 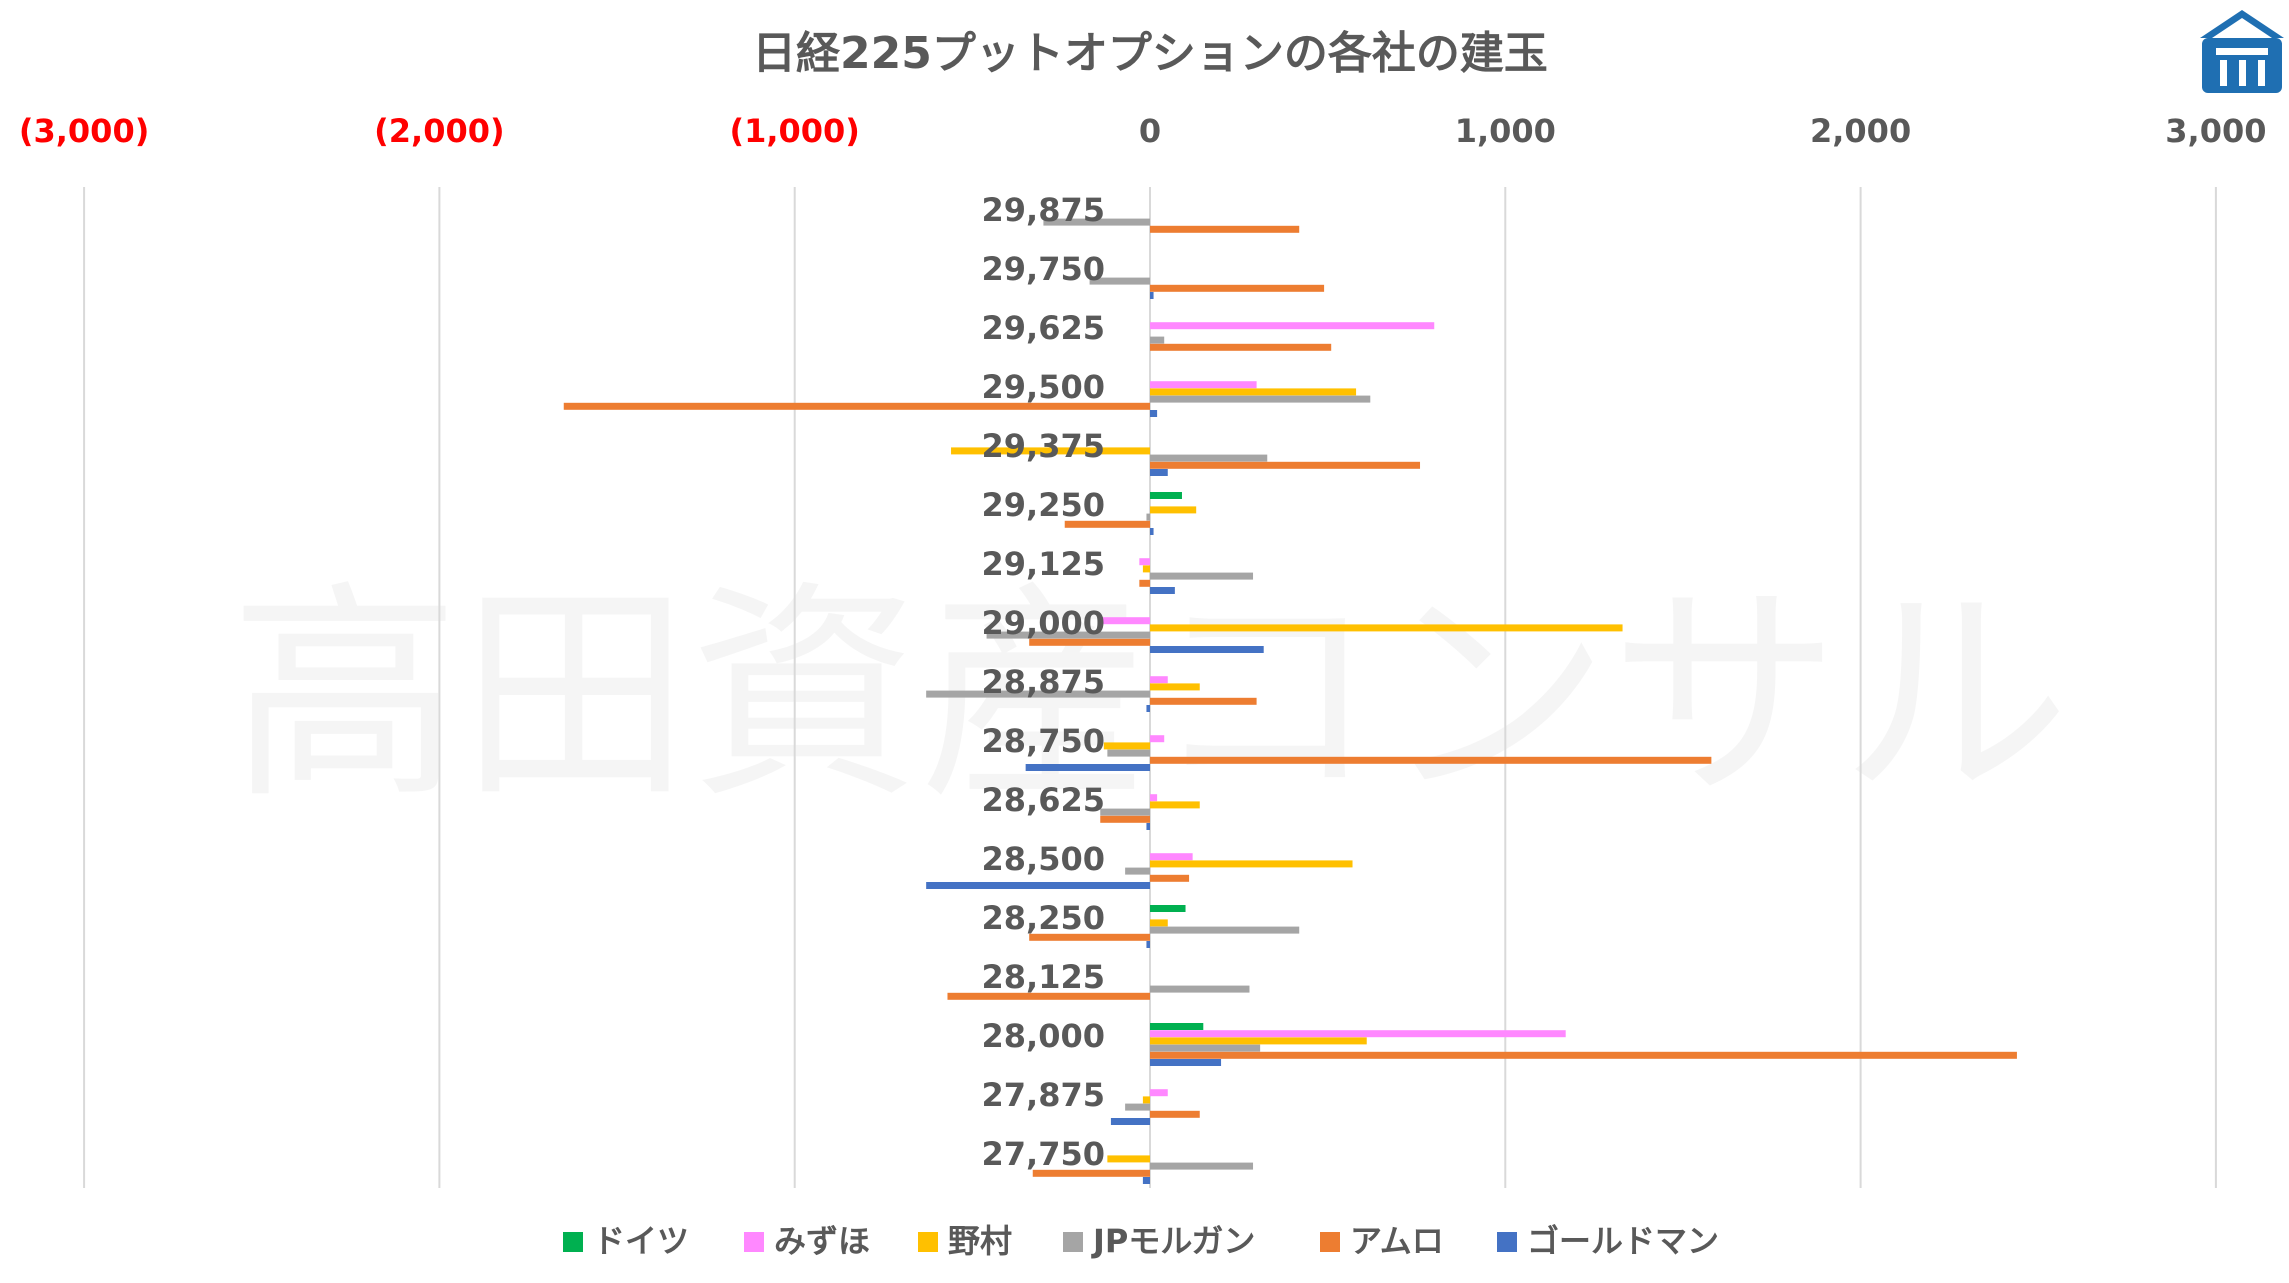 I want to click on x-tick-label: 0, so click(x=1150, y=131).